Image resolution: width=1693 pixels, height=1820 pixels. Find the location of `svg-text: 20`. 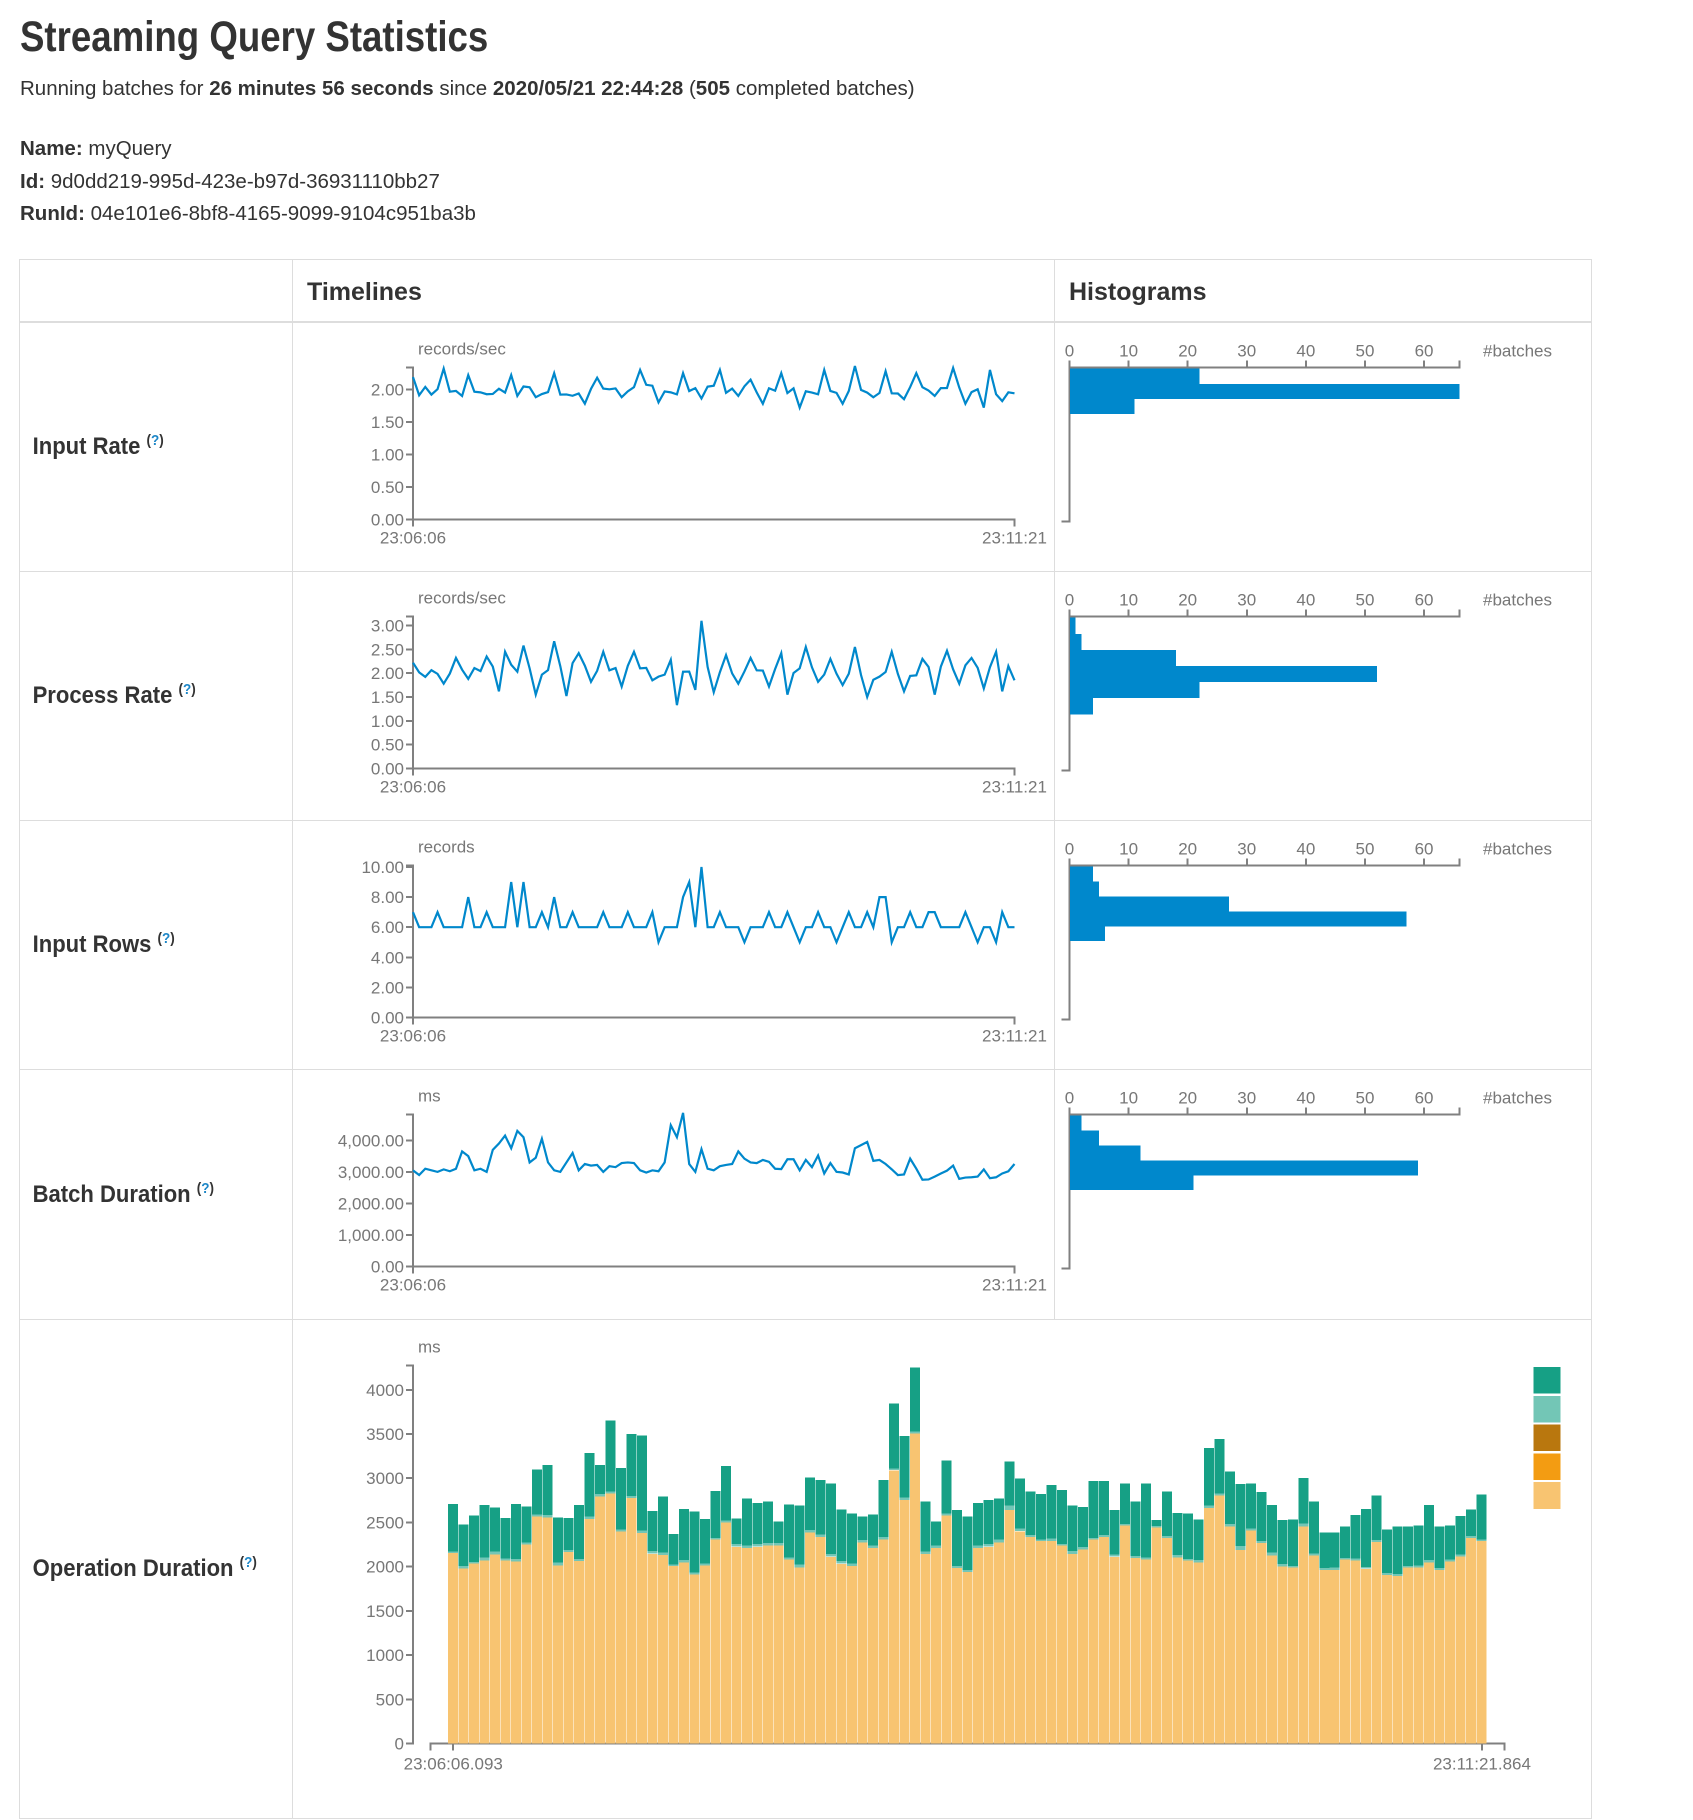

svg-text: 20 is located at coordinates (1187, 849).